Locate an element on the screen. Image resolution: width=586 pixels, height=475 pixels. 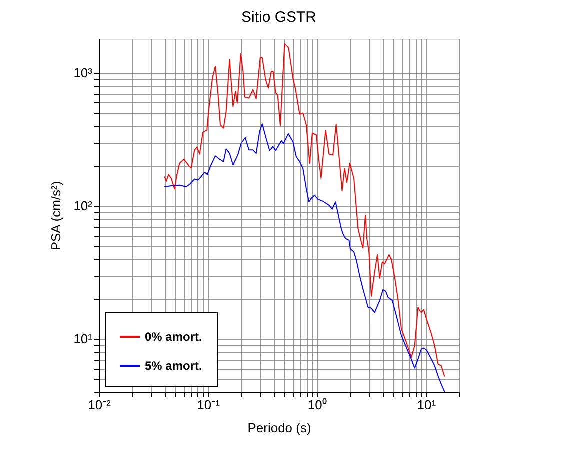
x-tick-label: 10⁰ is located at coordinates (318, 405).